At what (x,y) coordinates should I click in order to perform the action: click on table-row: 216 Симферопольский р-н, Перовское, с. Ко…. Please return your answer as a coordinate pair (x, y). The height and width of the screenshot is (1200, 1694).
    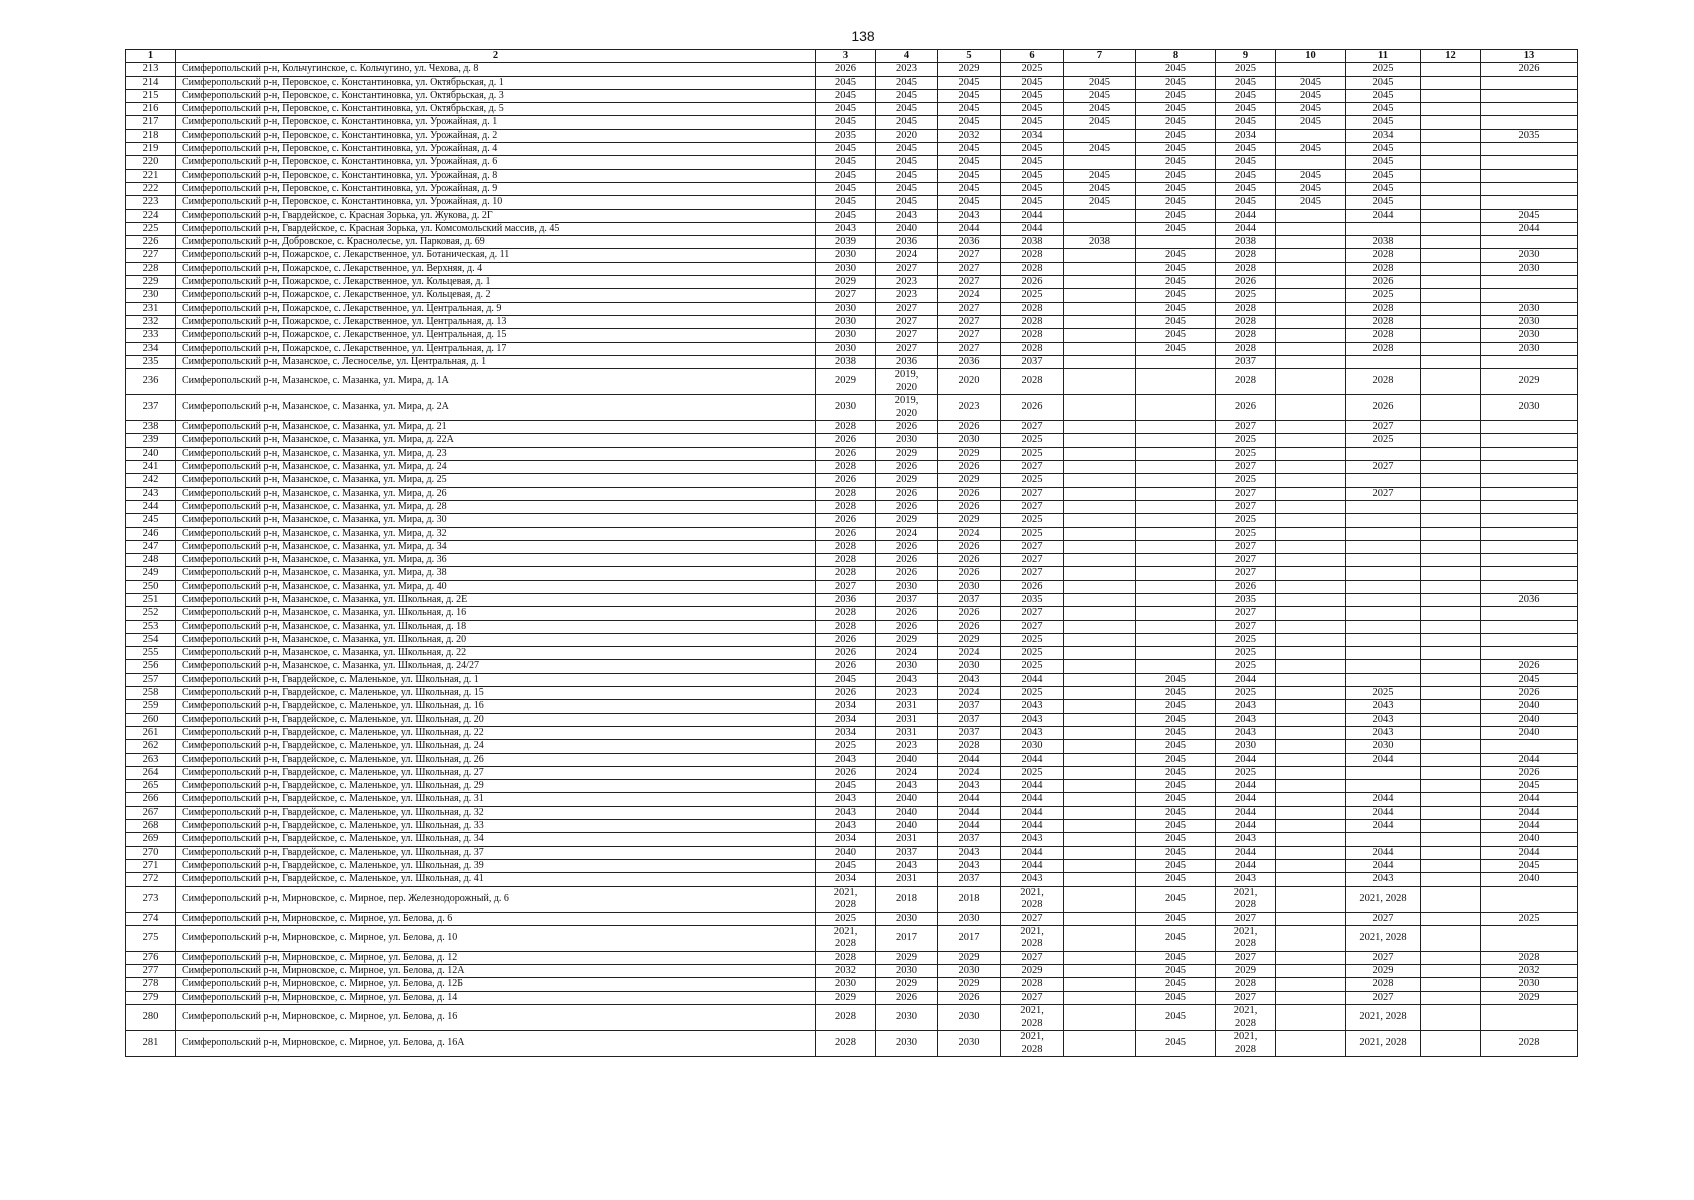
    Looking at the image, I should click on (851, 109).